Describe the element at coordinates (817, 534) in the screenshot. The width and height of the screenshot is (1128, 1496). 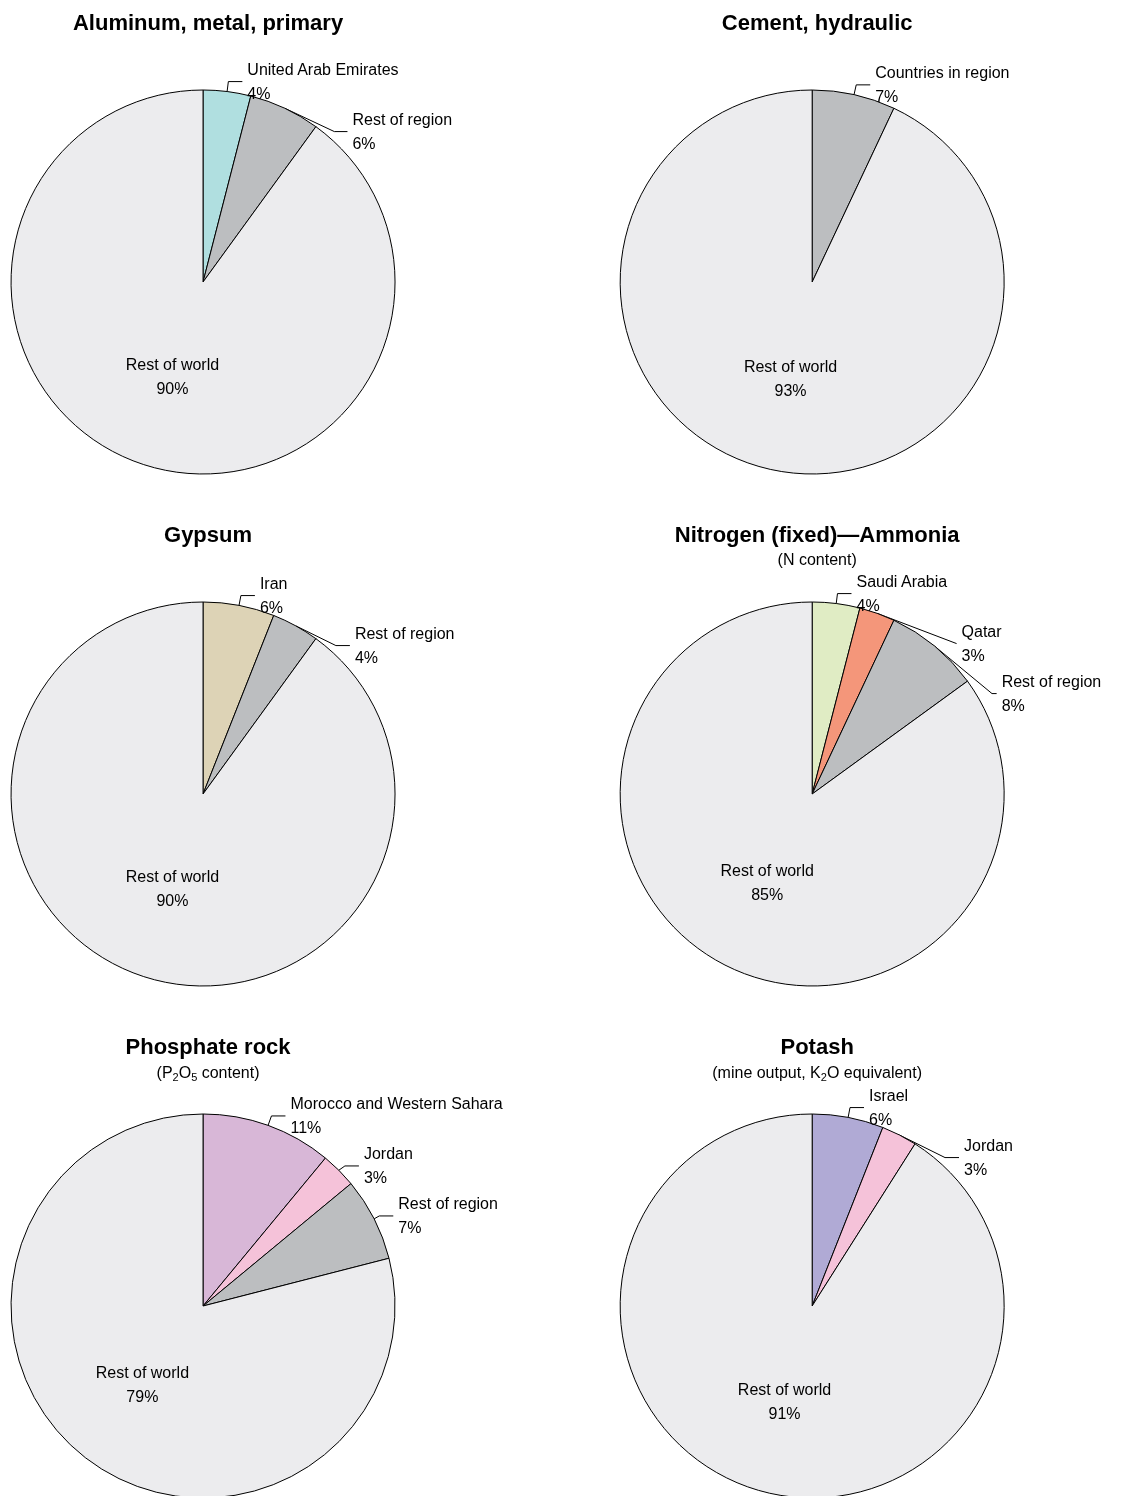
I see `chart-title: Nitrogen (fixed)—Ammonia` at that location.